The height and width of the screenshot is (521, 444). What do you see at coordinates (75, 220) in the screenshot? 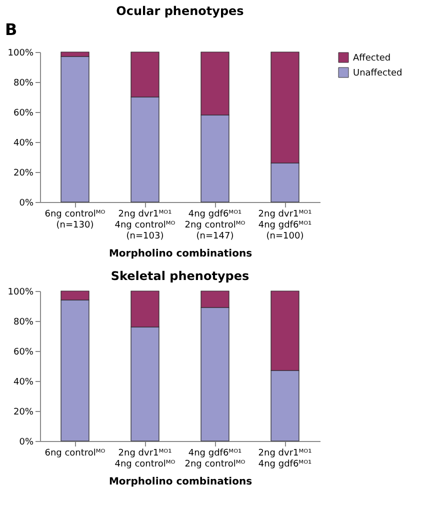
I see `x-tick-label: 6ng controlᴹᴼ (n=130)` at bounding box center [75, 220].